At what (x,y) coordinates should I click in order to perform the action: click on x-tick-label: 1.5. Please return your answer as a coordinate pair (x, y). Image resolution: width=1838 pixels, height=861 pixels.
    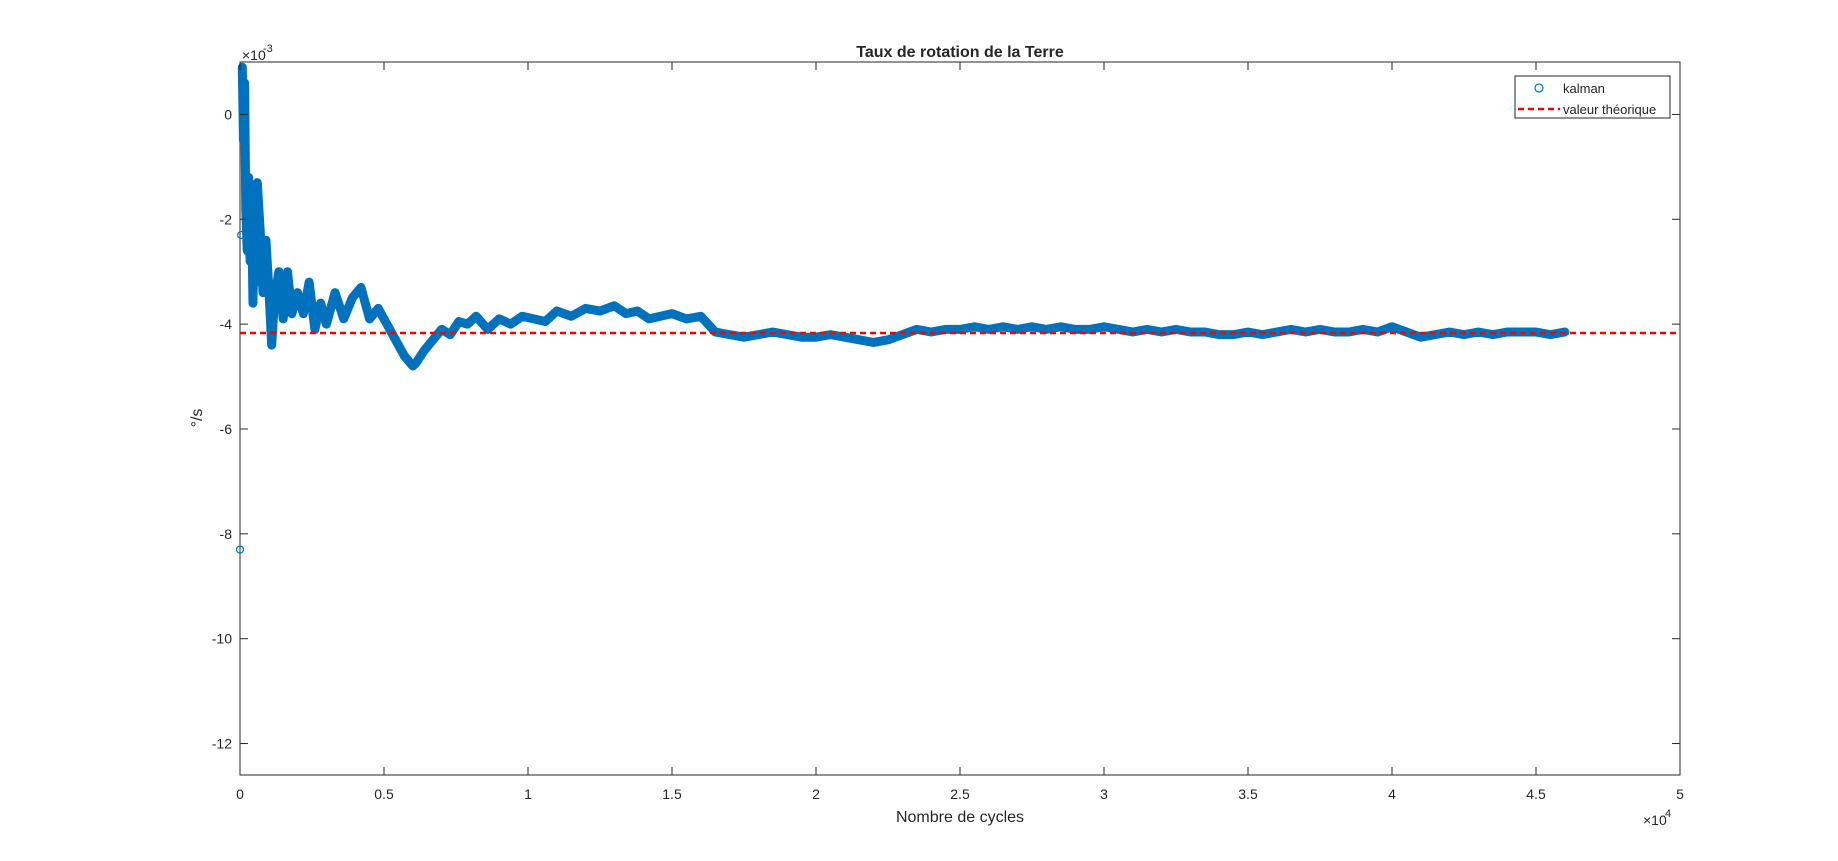
    Looking at the image, I should click on (672, 794).